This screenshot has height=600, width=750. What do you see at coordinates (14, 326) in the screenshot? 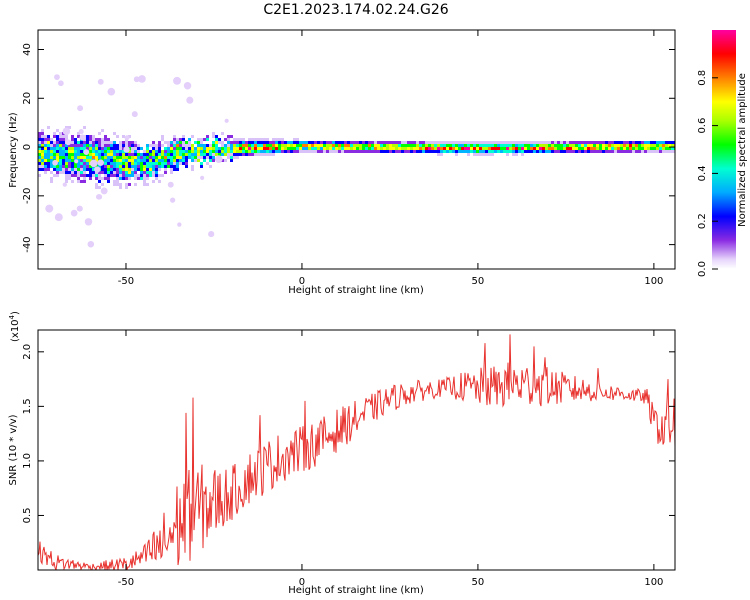
I see `snr-y-multiplier: (x104)` at bounding box center [14, 326].